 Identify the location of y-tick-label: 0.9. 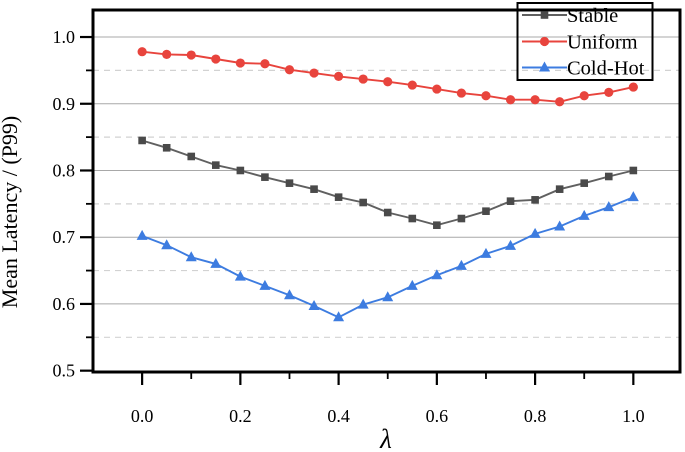
(64, 104).